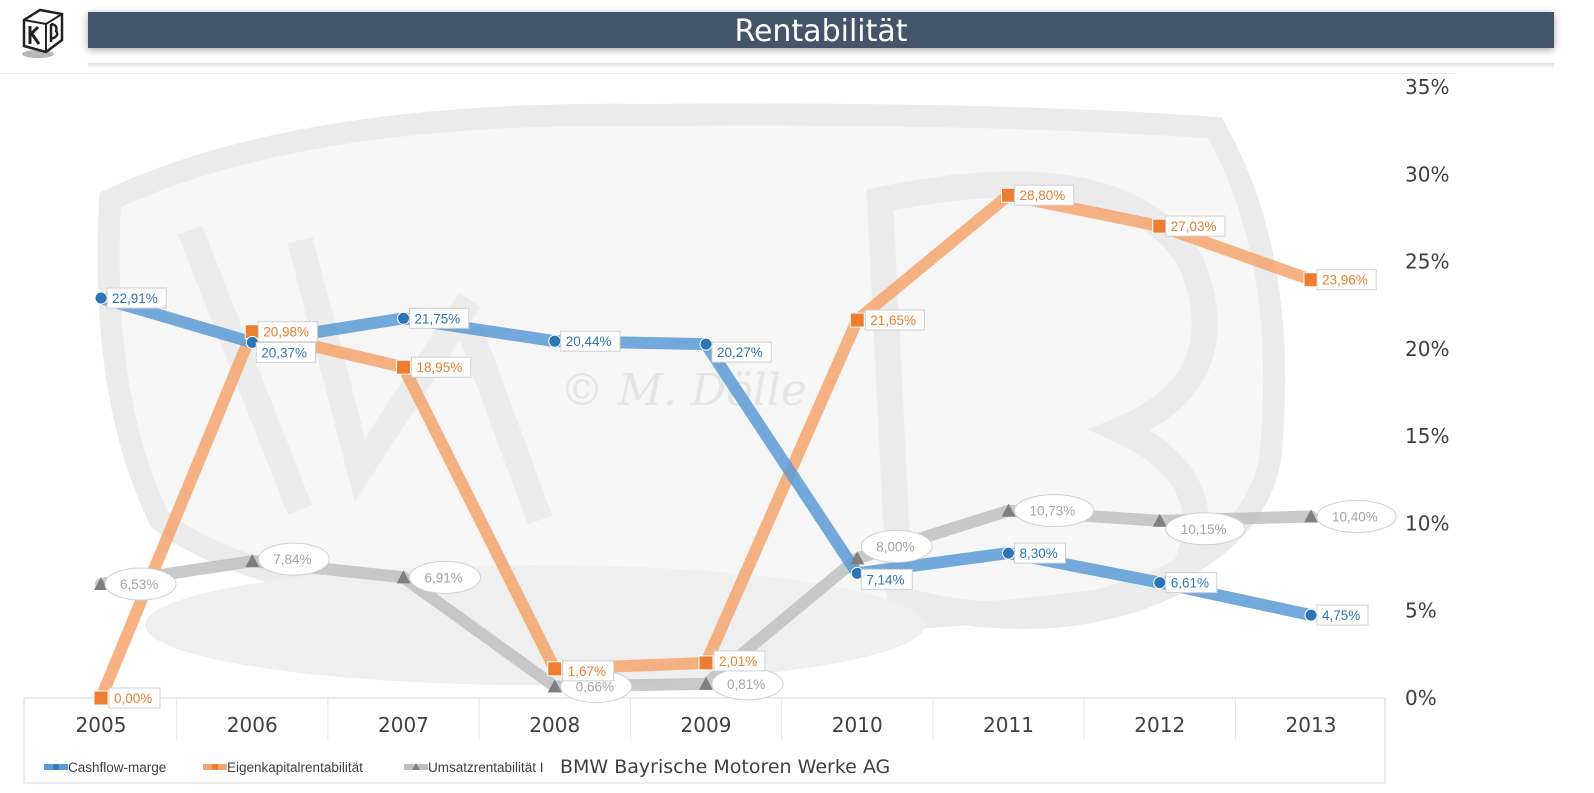 This screenshot has width=1594, height=793. What do you see at coordinates (101, 725) in the screenshot?
I see `x-tick-label: 2005` at bounding box center [101, 725].